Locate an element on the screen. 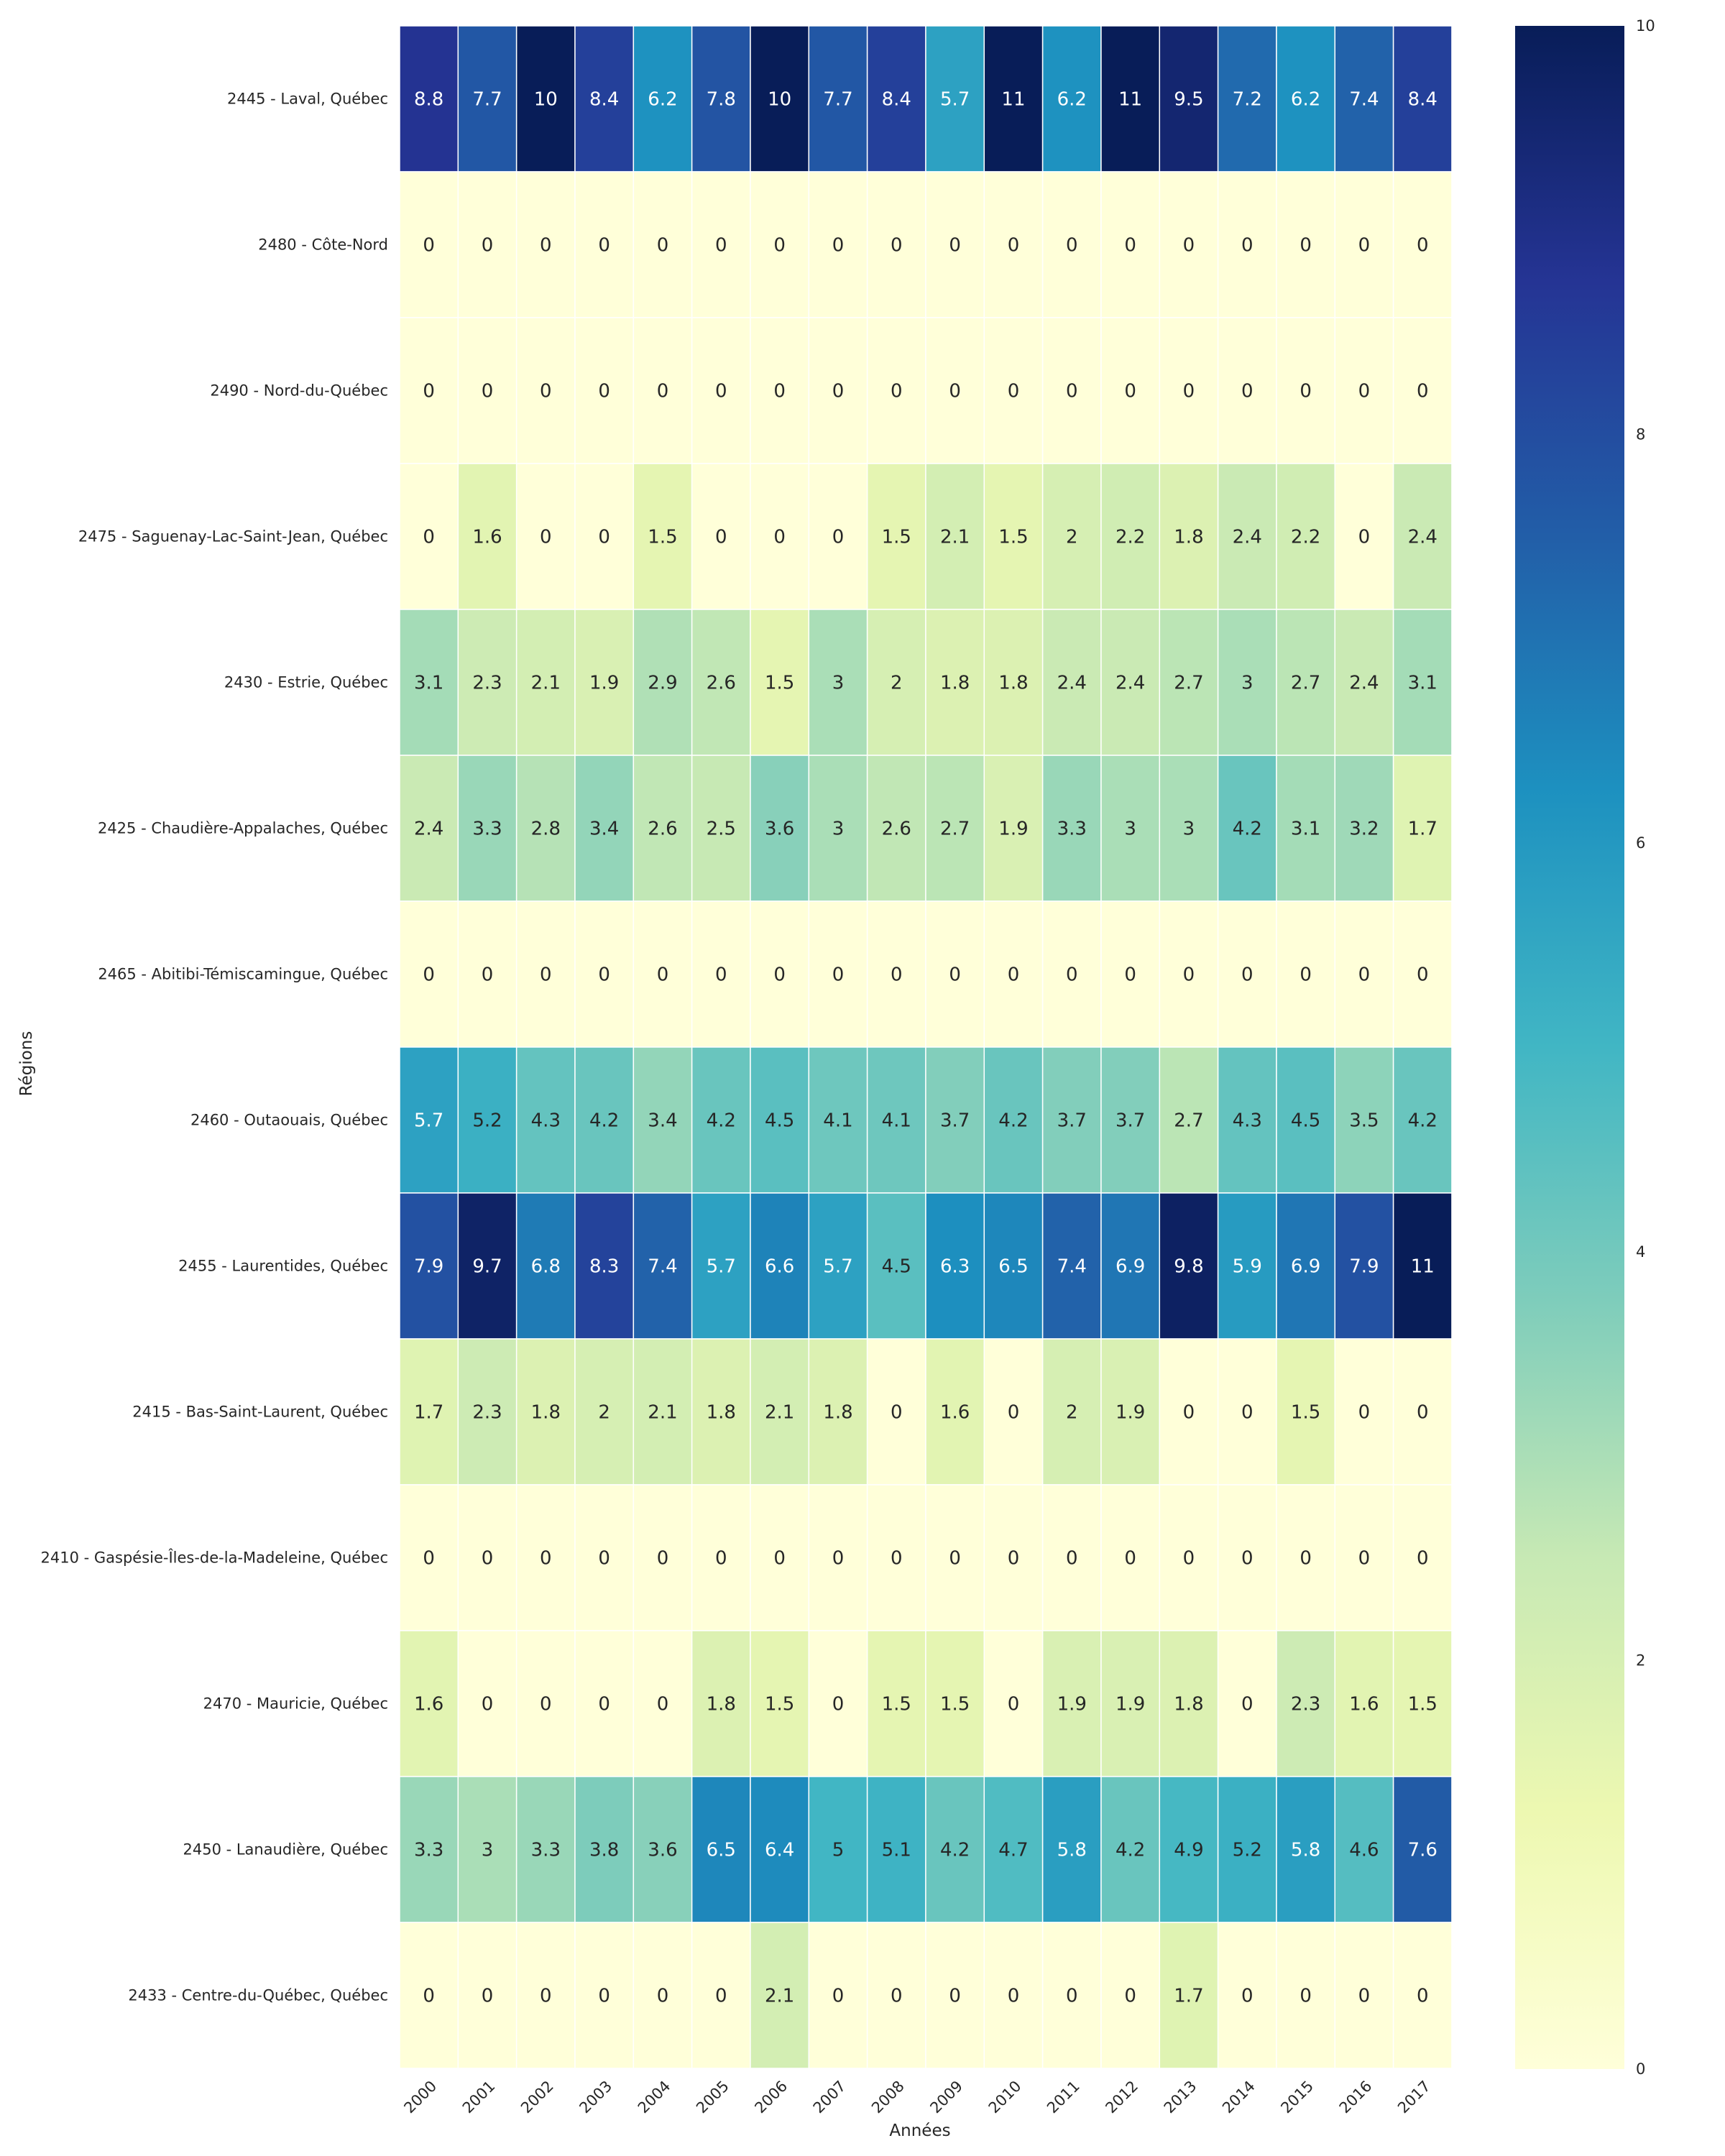 The width and height of the screenshot is (1725, 2156). cell-value-label: 1.9 is located at coordinates (1072, 1705).